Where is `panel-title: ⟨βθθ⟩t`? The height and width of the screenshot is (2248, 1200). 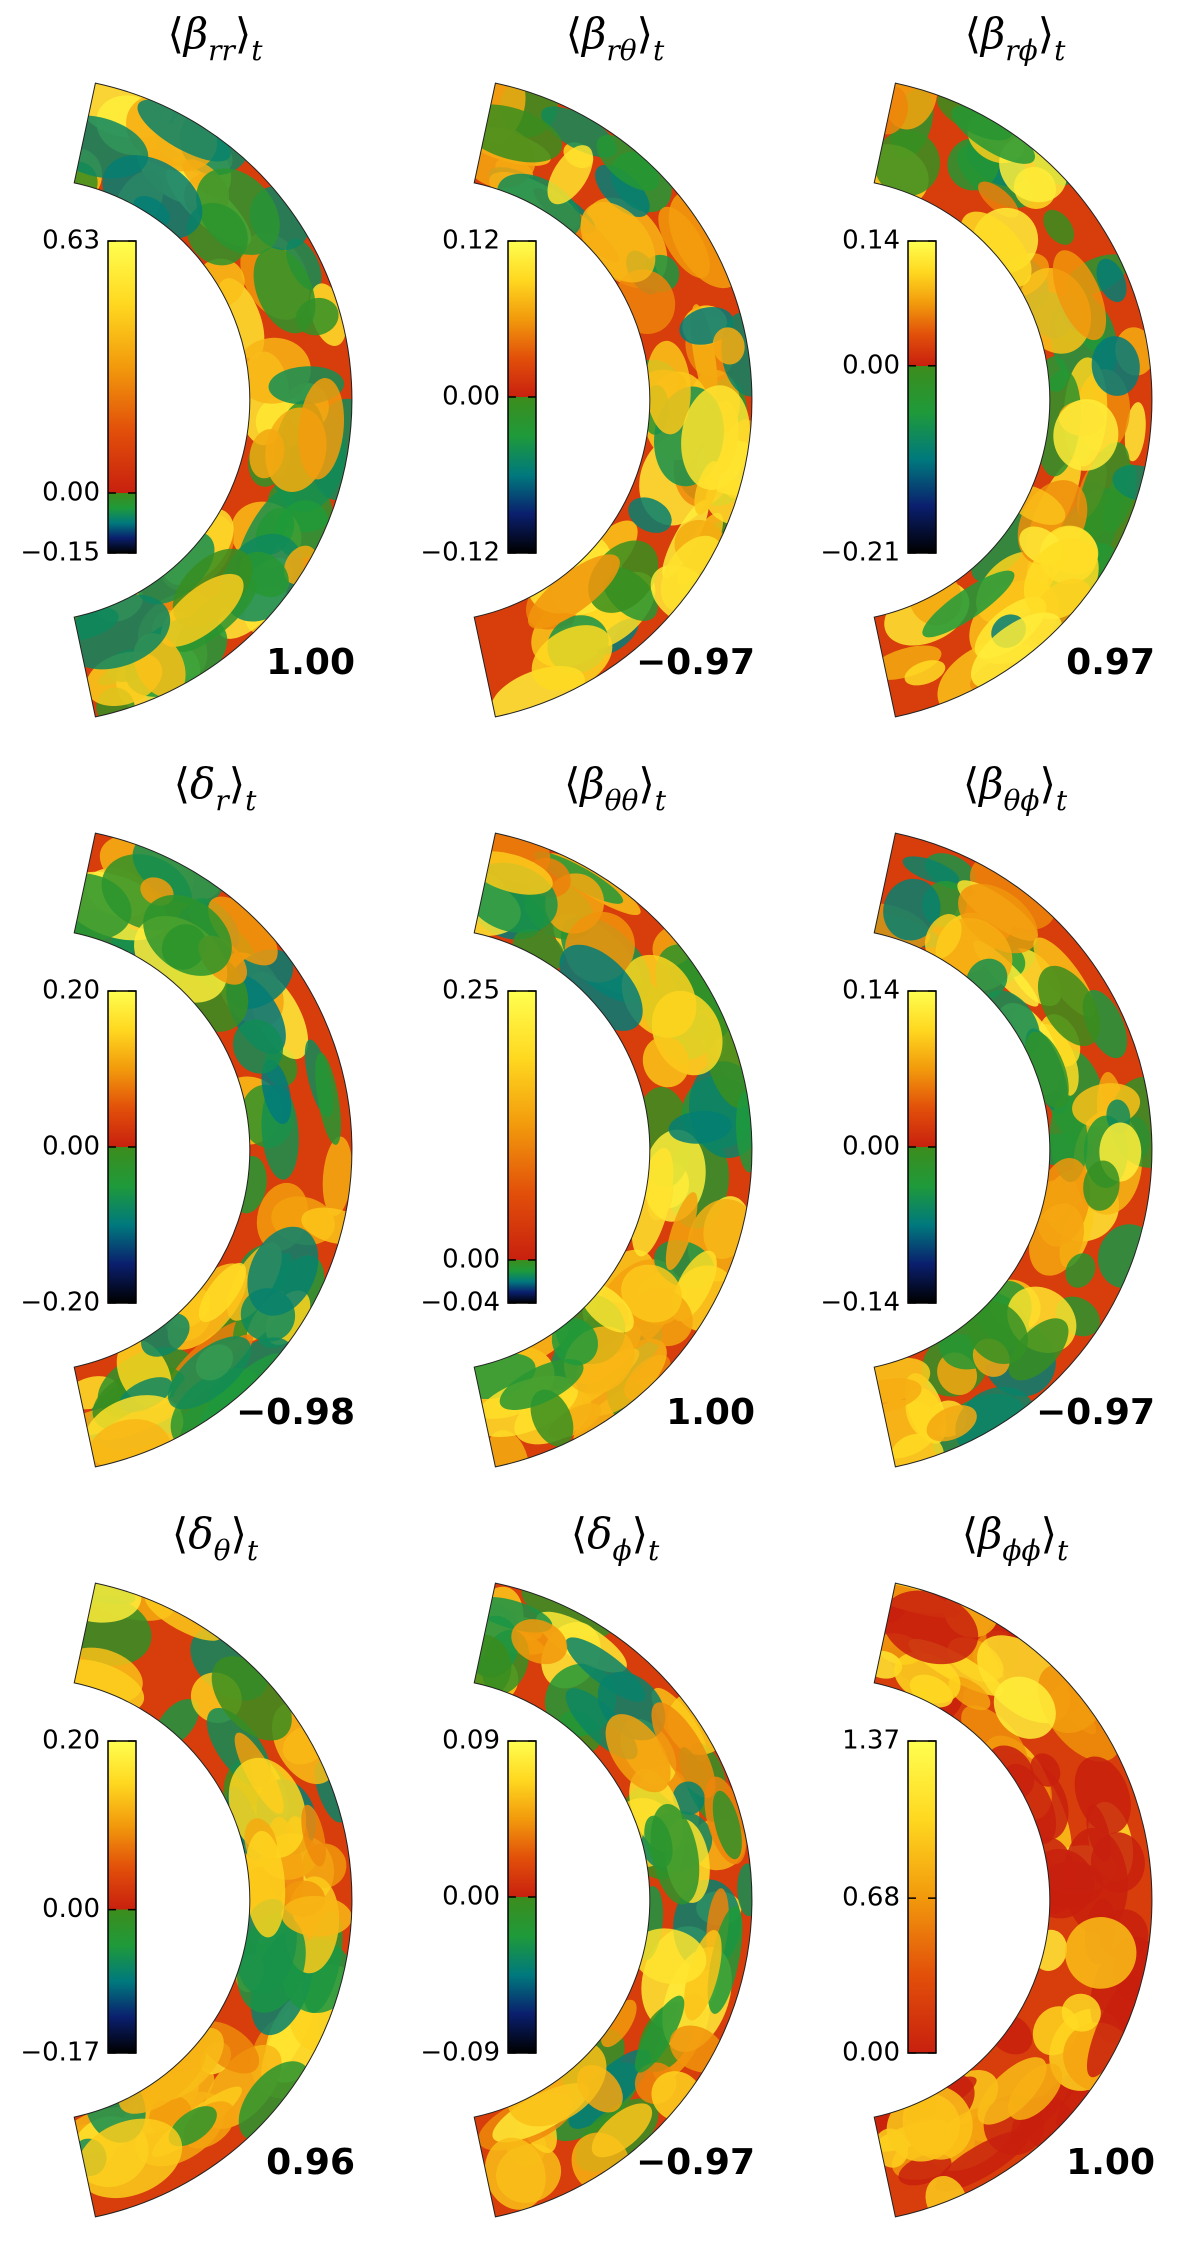
panel-title: ⟨βθθ⟩t is located at coordinates (615, 788).